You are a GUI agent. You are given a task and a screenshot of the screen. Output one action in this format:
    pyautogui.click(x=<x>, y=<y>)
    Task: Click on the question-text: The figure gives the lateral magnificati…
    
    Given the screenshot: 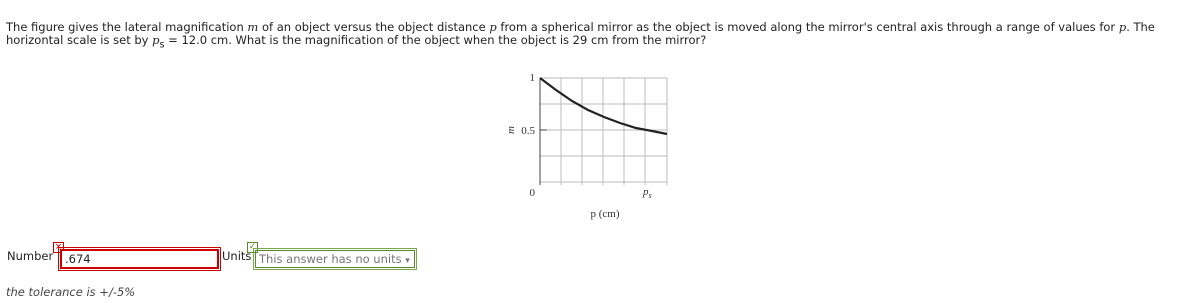 What is the action you would take?
    pyautogui.click(x=127, y=27)
    